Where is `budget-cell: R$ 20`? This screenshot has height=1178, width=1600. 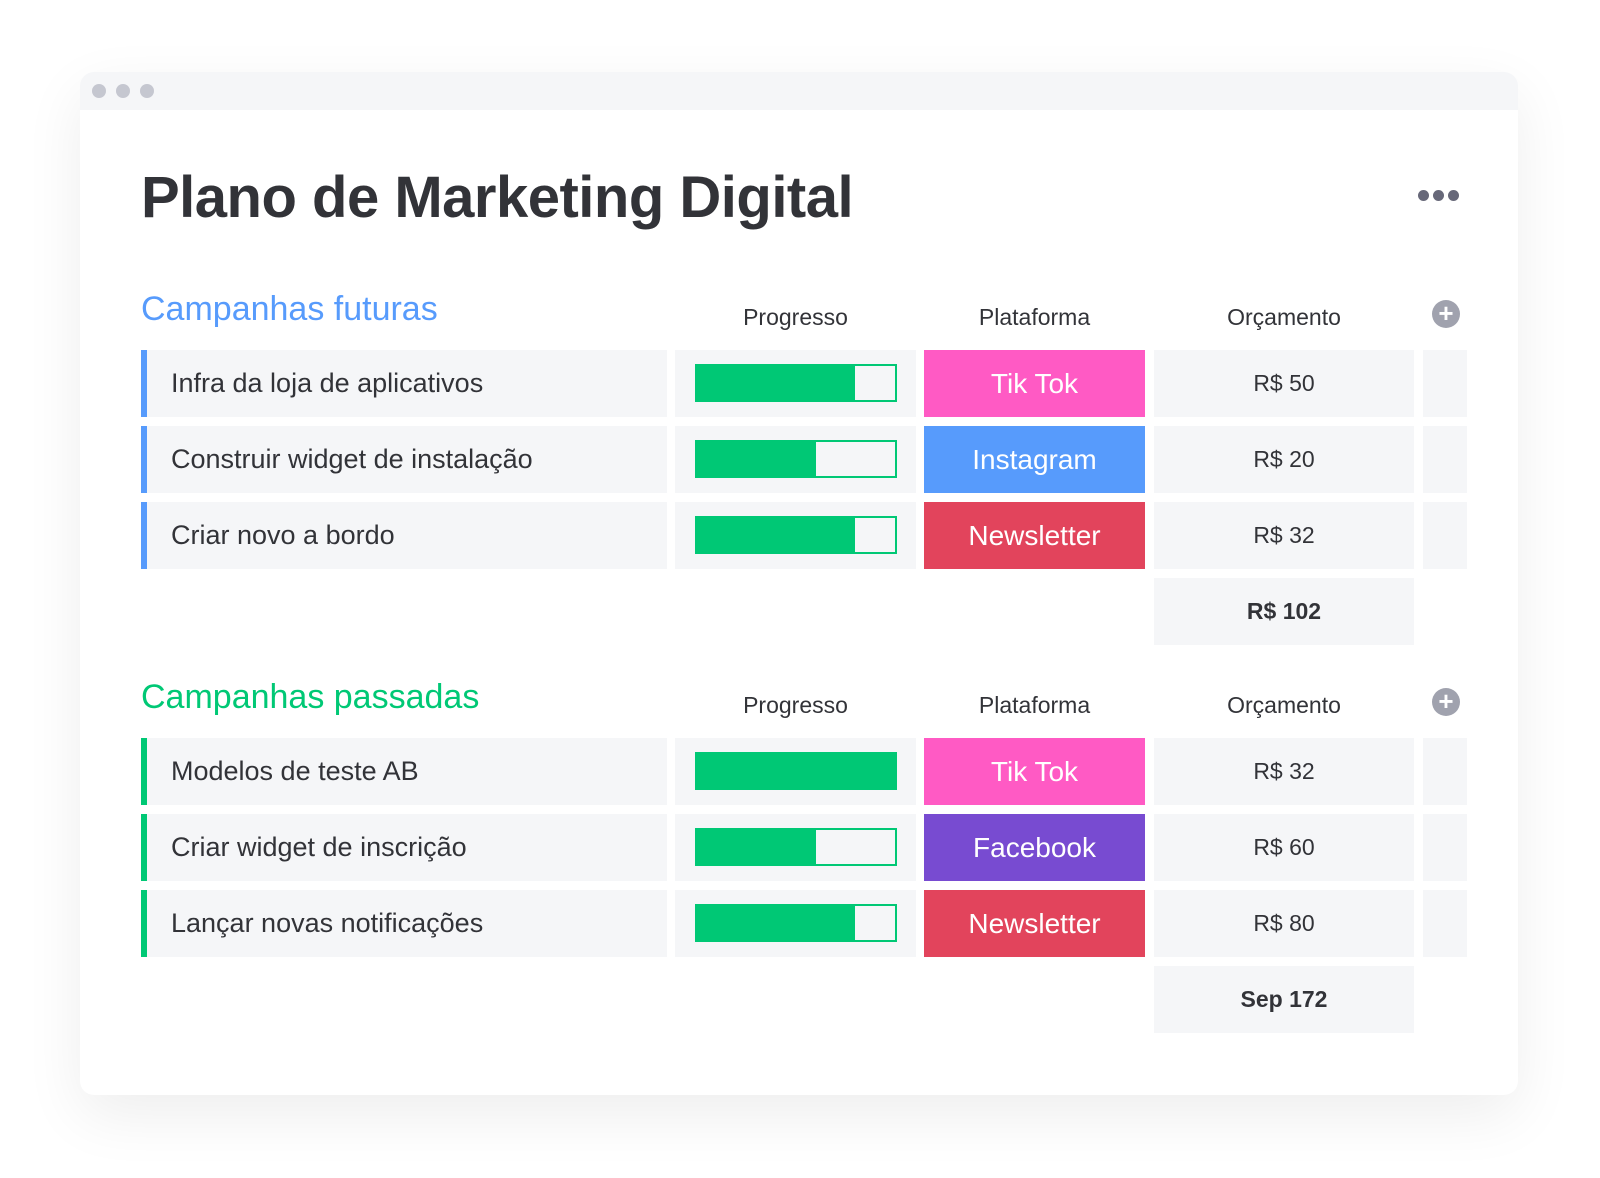 budget-cell: R$ 20 is located at coordinates (1284, 459).